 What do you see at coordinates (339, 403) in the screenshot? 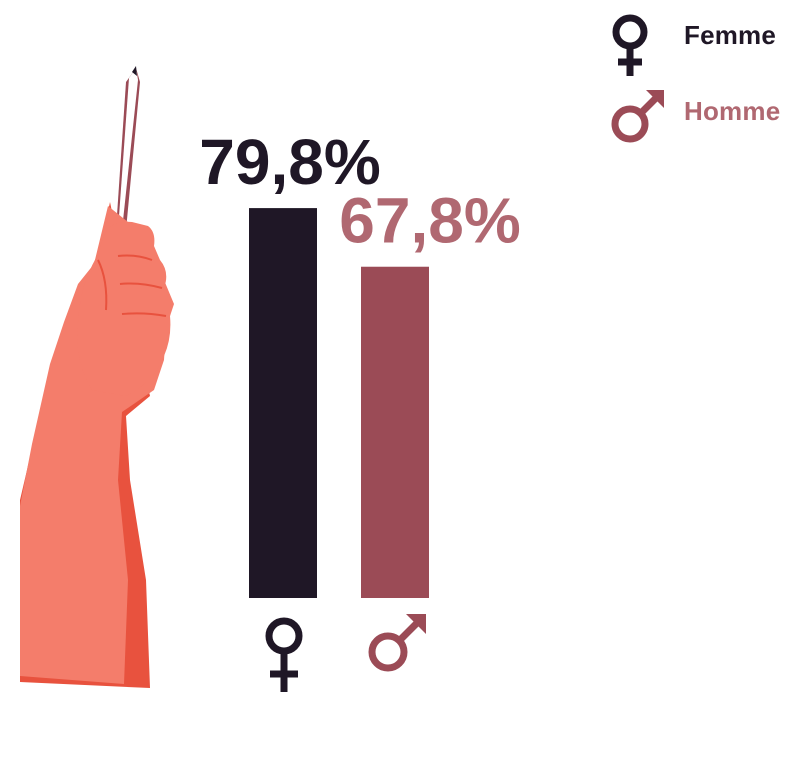
I see `bars-layer` at bounding box center [339, 403].